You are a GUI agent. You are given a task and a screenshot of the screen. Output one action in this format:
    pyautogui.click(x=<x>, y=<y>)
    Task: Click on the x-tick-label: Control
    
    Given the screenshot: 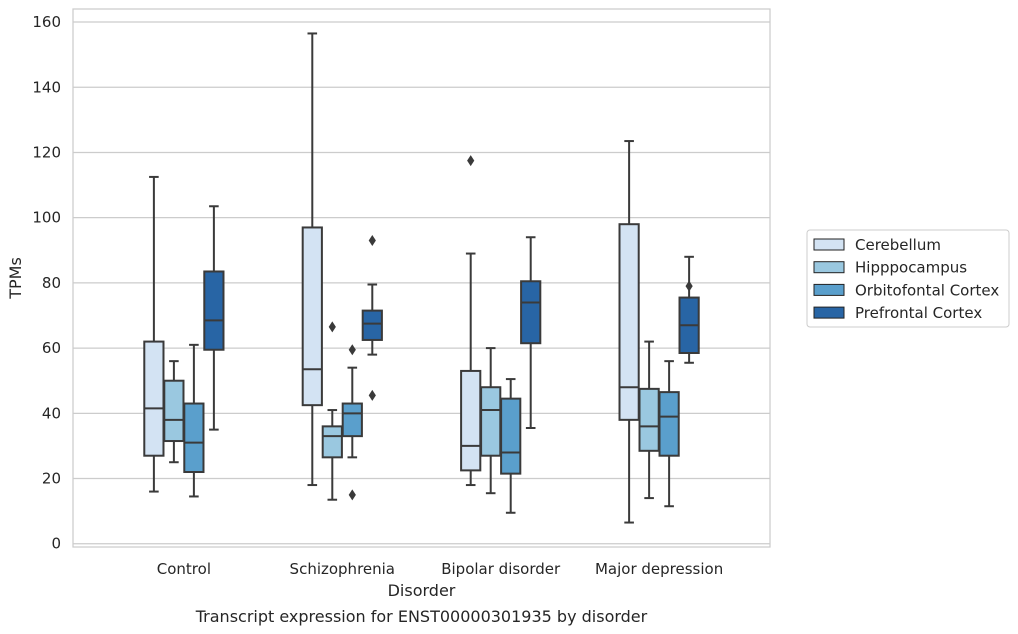 What is the action you would take?
    pyautogui.click(x=184, y=569)
    